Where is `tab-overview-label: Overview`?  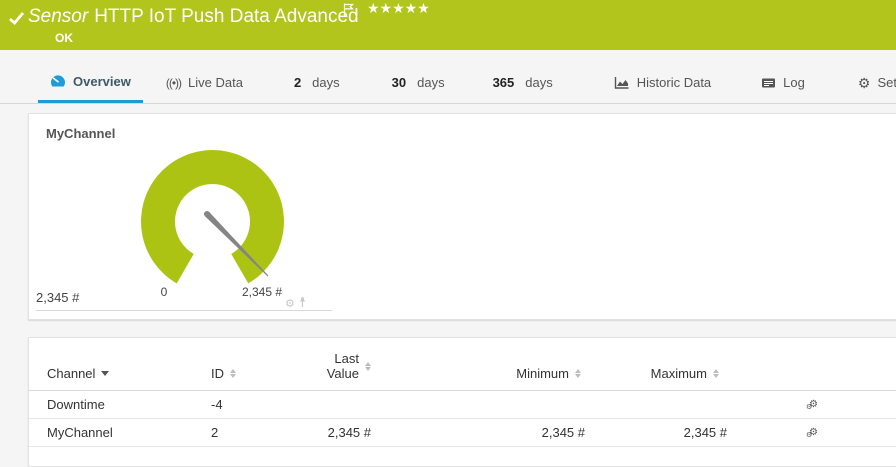
tab-overview-label: Overview is located at coordinates (102, 81).